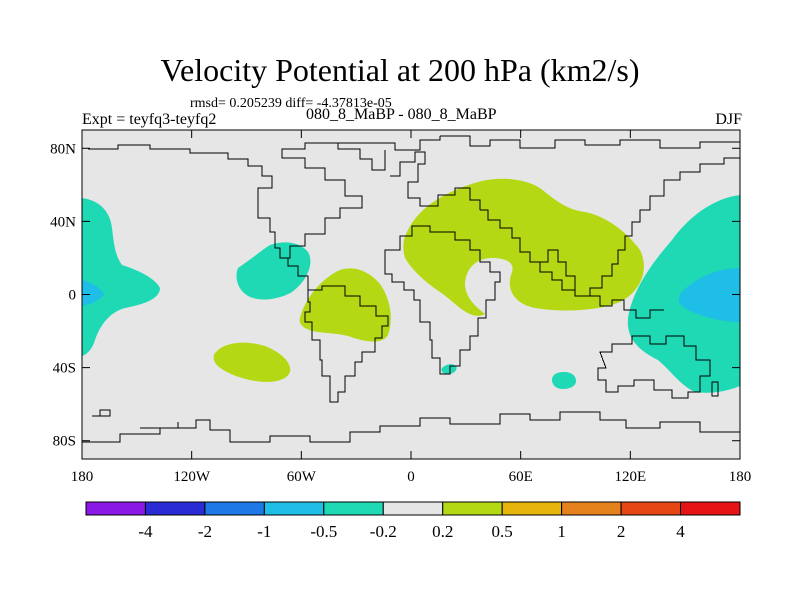 This screenshot has width=800, height=600. Describe the element at coordinates (502, 531) in the screenshot. I see `colorbar-label: 0.5` at that location.